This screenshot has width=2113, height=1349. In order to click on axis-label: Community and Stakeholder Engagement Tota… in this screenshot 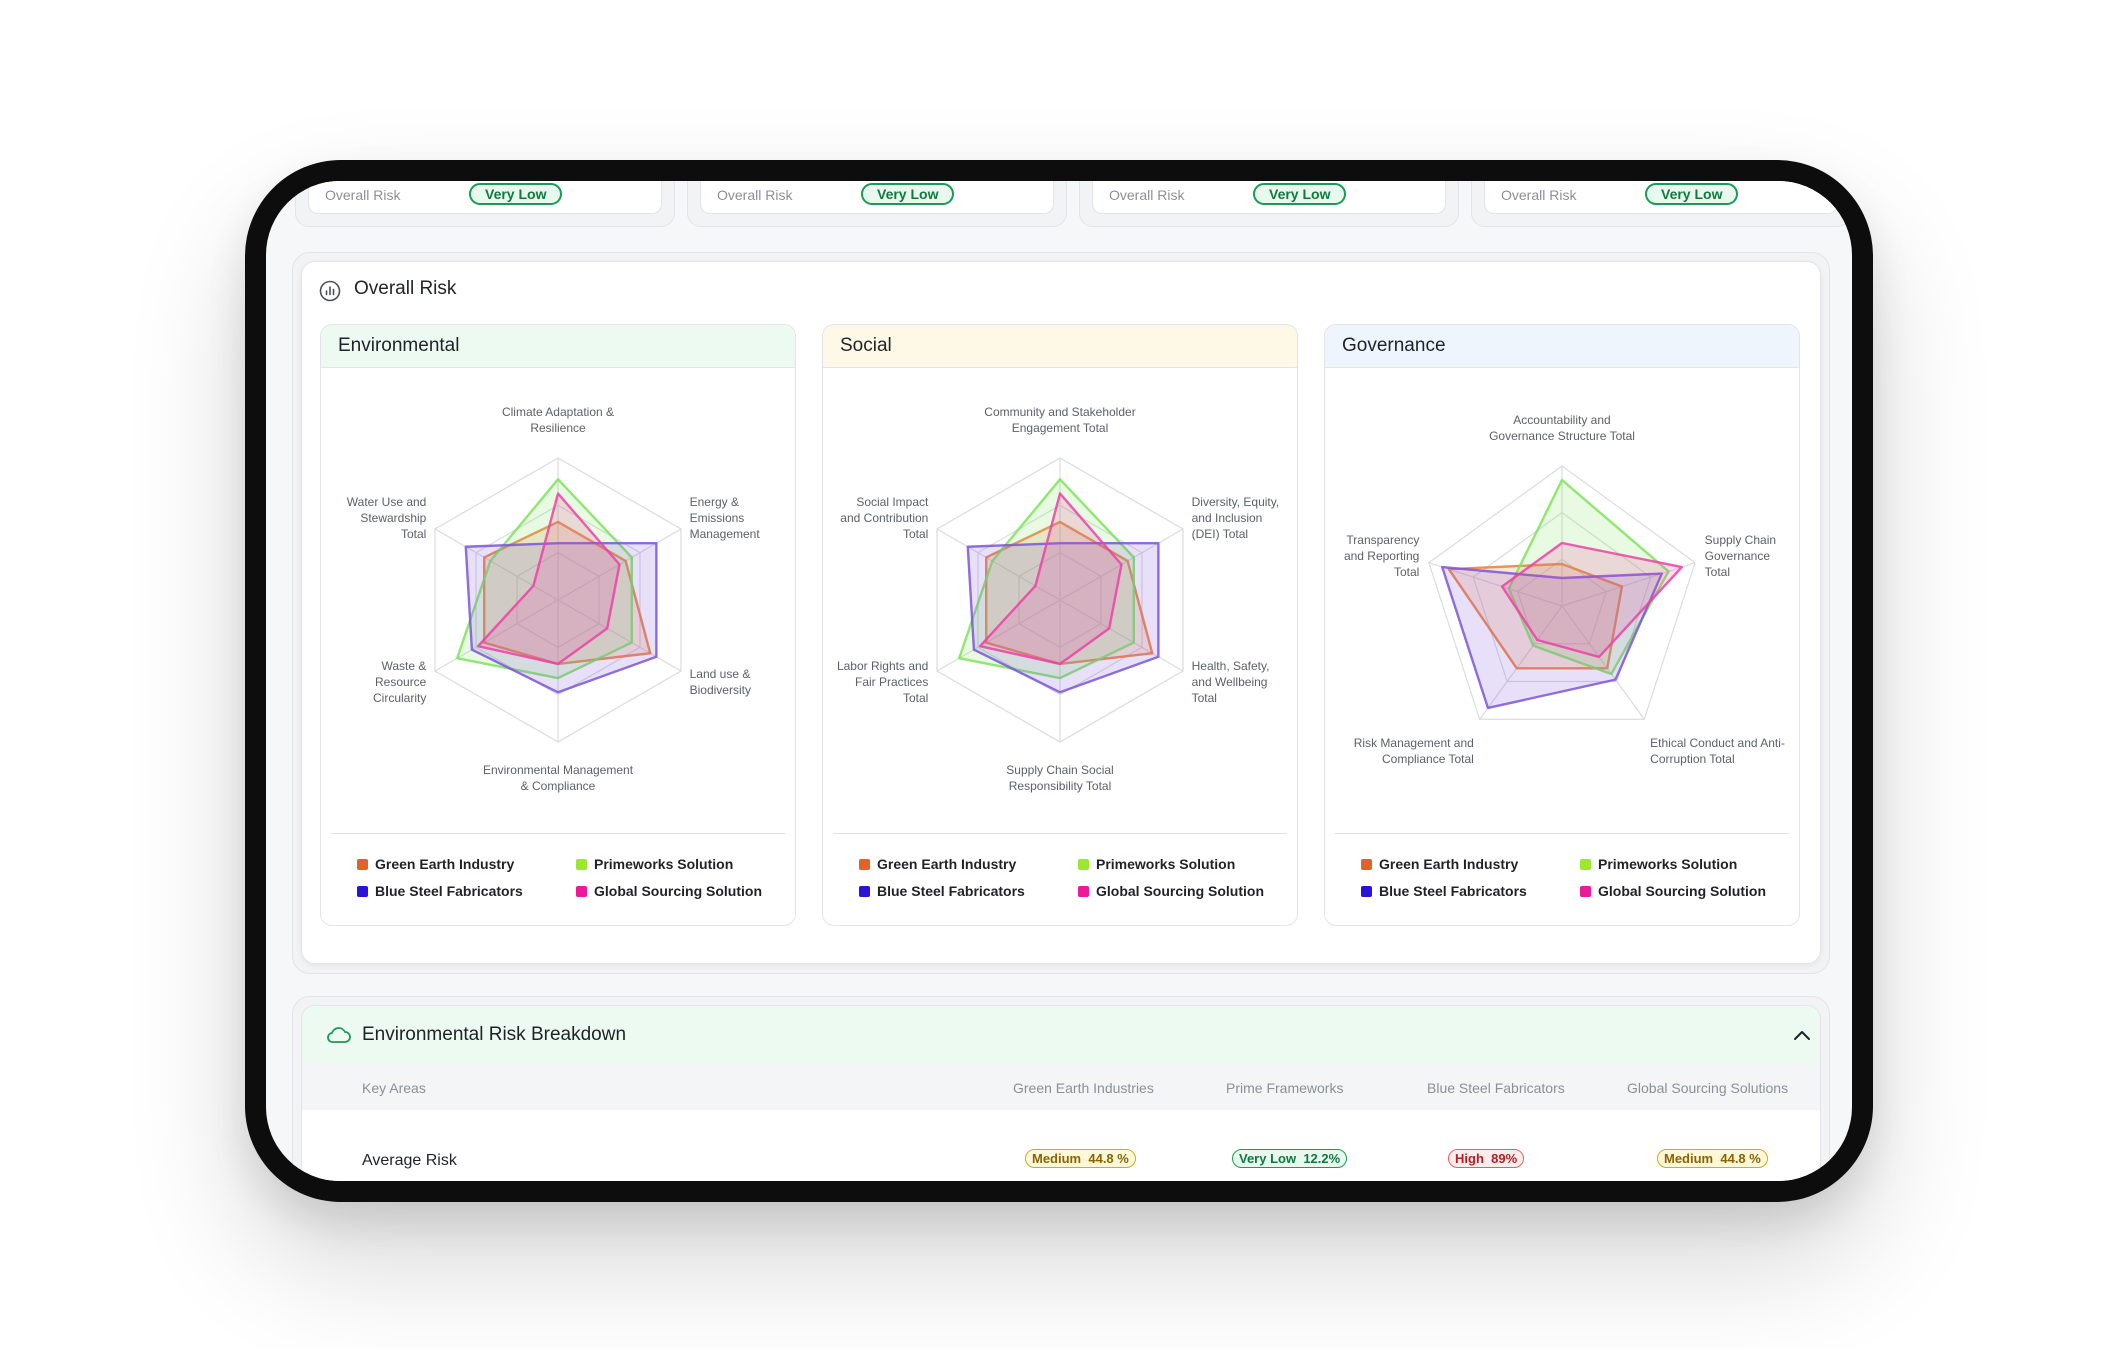, I will do `click(1059, 420)`.